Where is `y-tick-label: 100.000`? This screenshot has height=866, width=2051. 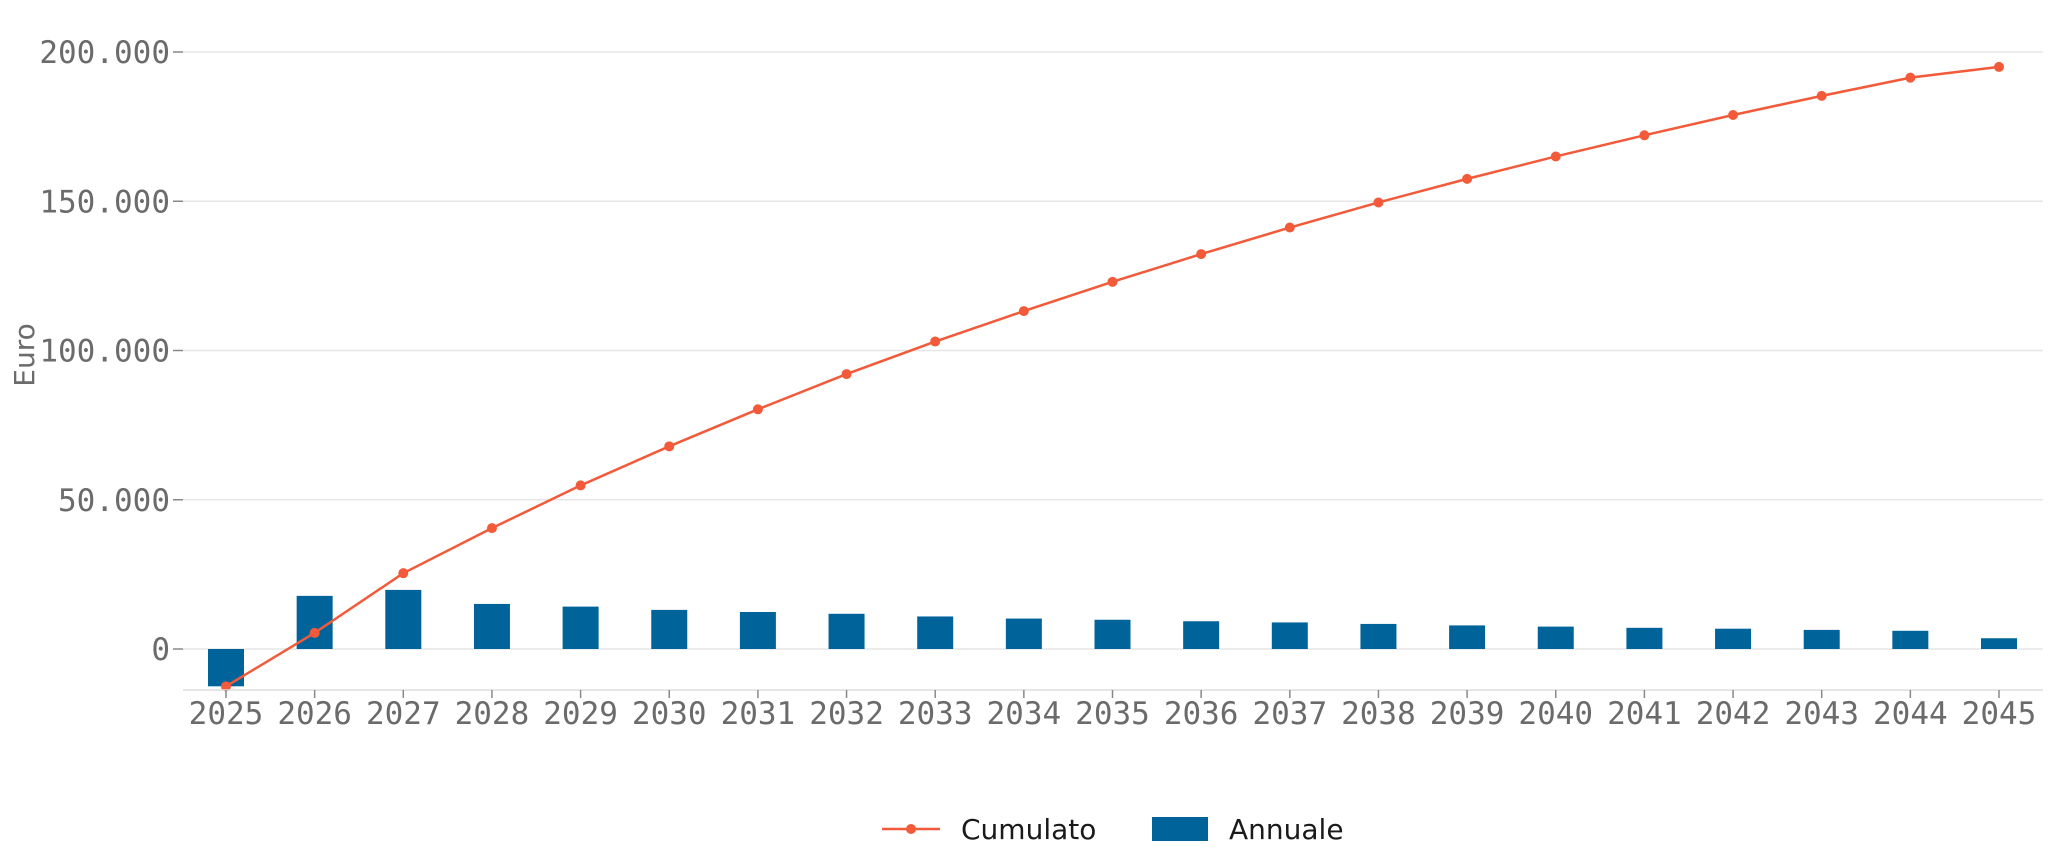 y-tick-label: 100.000 is located at coordinates (104, 352).